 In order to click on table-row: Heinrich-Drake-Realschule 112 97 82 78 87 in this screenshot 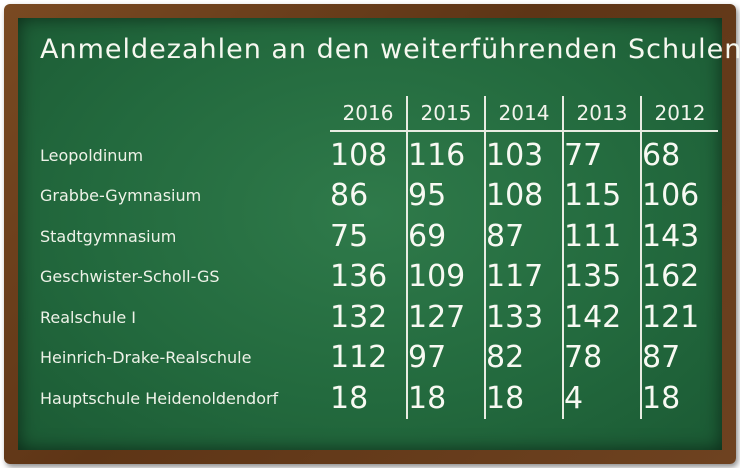, I will do `click(379, 357)`.